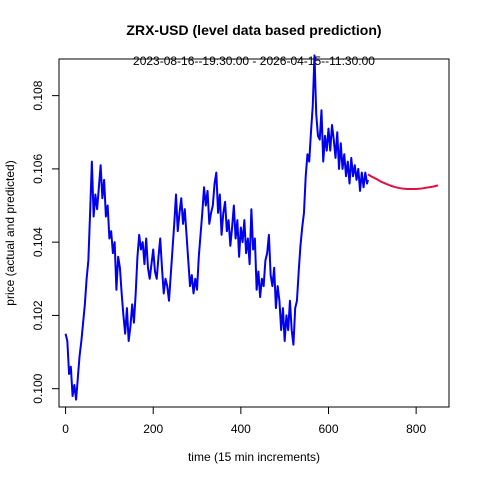 This screenshot has width=480, height=480. What do you see at coordinates (65, 429) in the screenshot?
I see `x-tick-label: 0` at bounding box center [65, 429].